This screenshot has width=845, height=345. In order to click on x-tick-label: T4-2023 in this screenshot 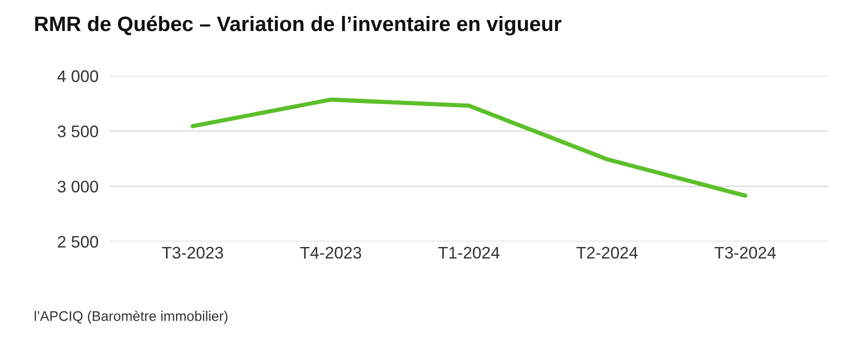, I will do `click(331, 252)`.